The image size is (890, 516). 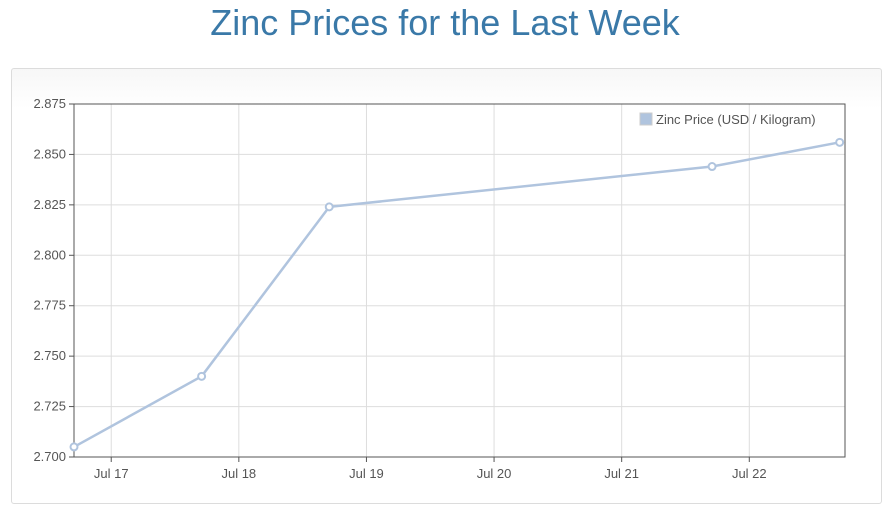 What do you see at coordinates (621, 473) in the screenshot?
I see `x-tick-label: Jul 21` at bounding box center [621, 473].